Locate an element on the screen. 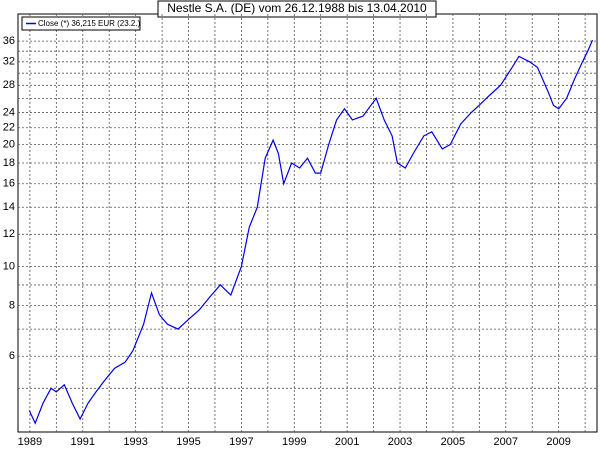 This screenshot has height=450, width=600. y-tick-label: 8 is located at coordinates (12, 306).